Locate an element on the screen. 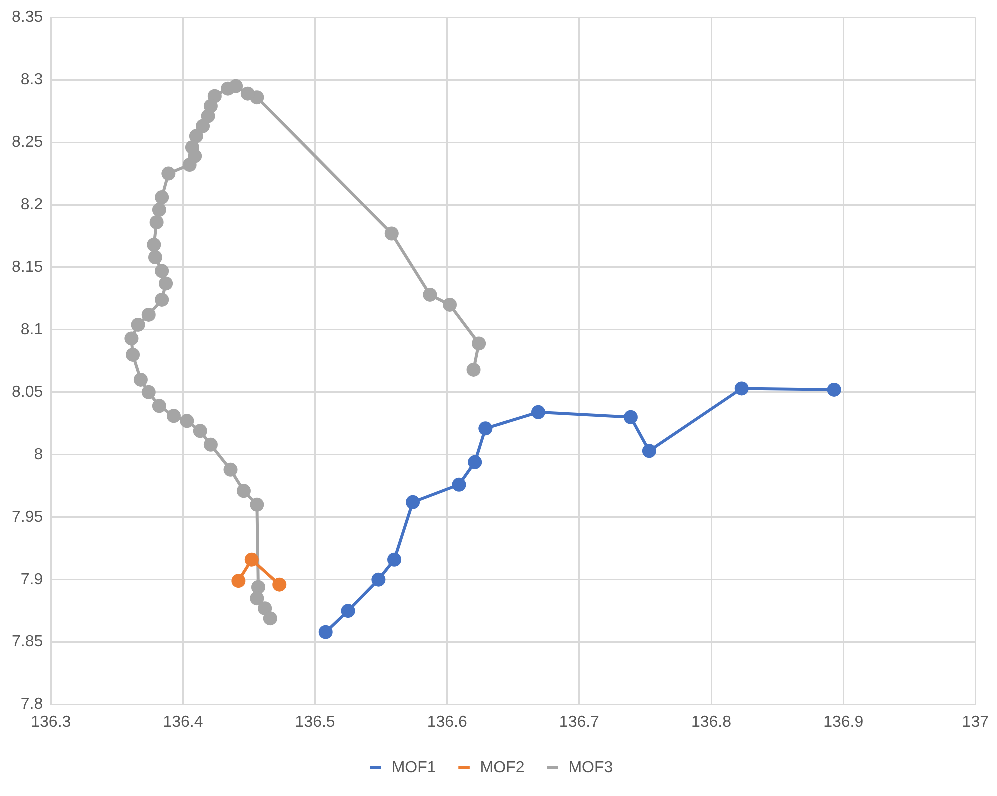 The image size is (997, 796). x-tick-label: 137 is located at coordinates (976, 722).